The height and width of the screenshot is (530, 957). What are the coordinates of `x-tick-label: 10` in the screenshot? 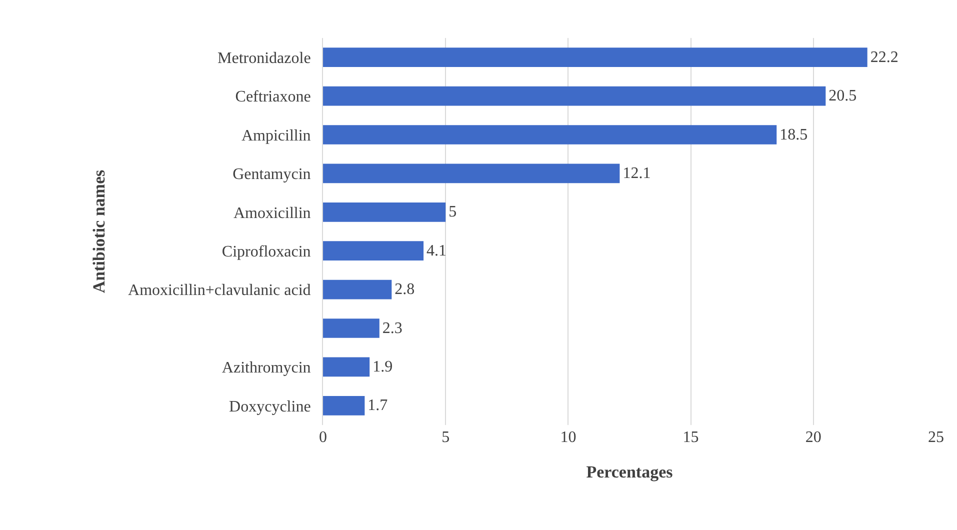 It's located at (568, 437).